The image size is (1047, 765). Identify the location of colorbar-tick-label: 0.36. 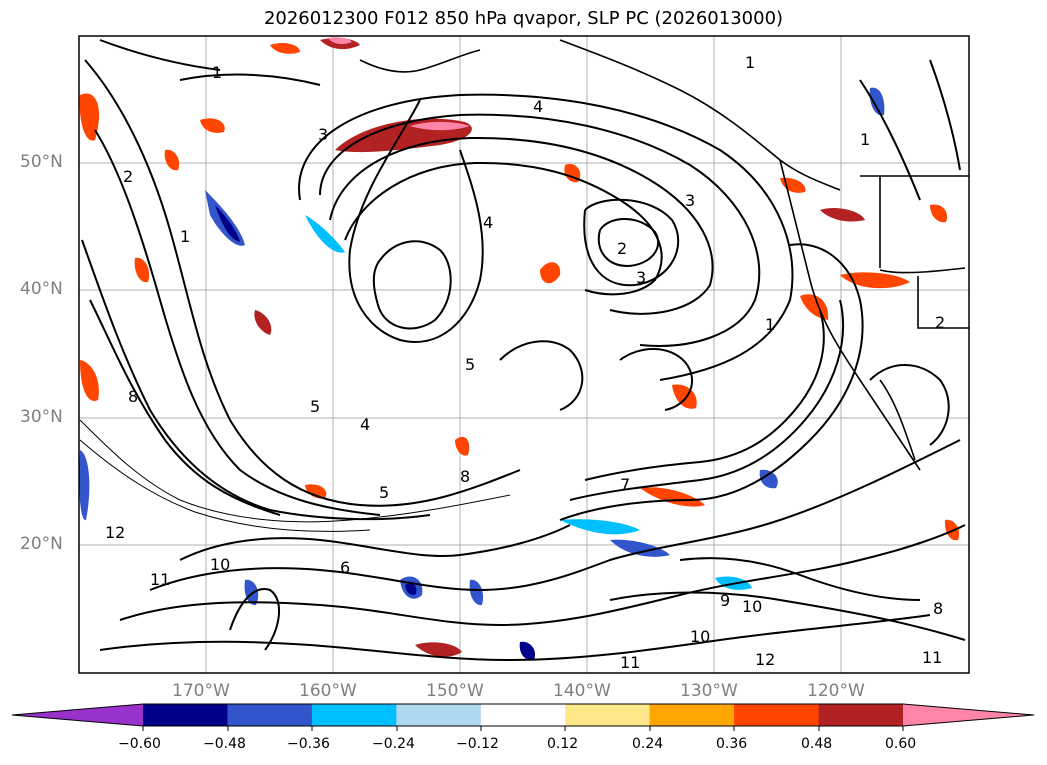
(732, 744).